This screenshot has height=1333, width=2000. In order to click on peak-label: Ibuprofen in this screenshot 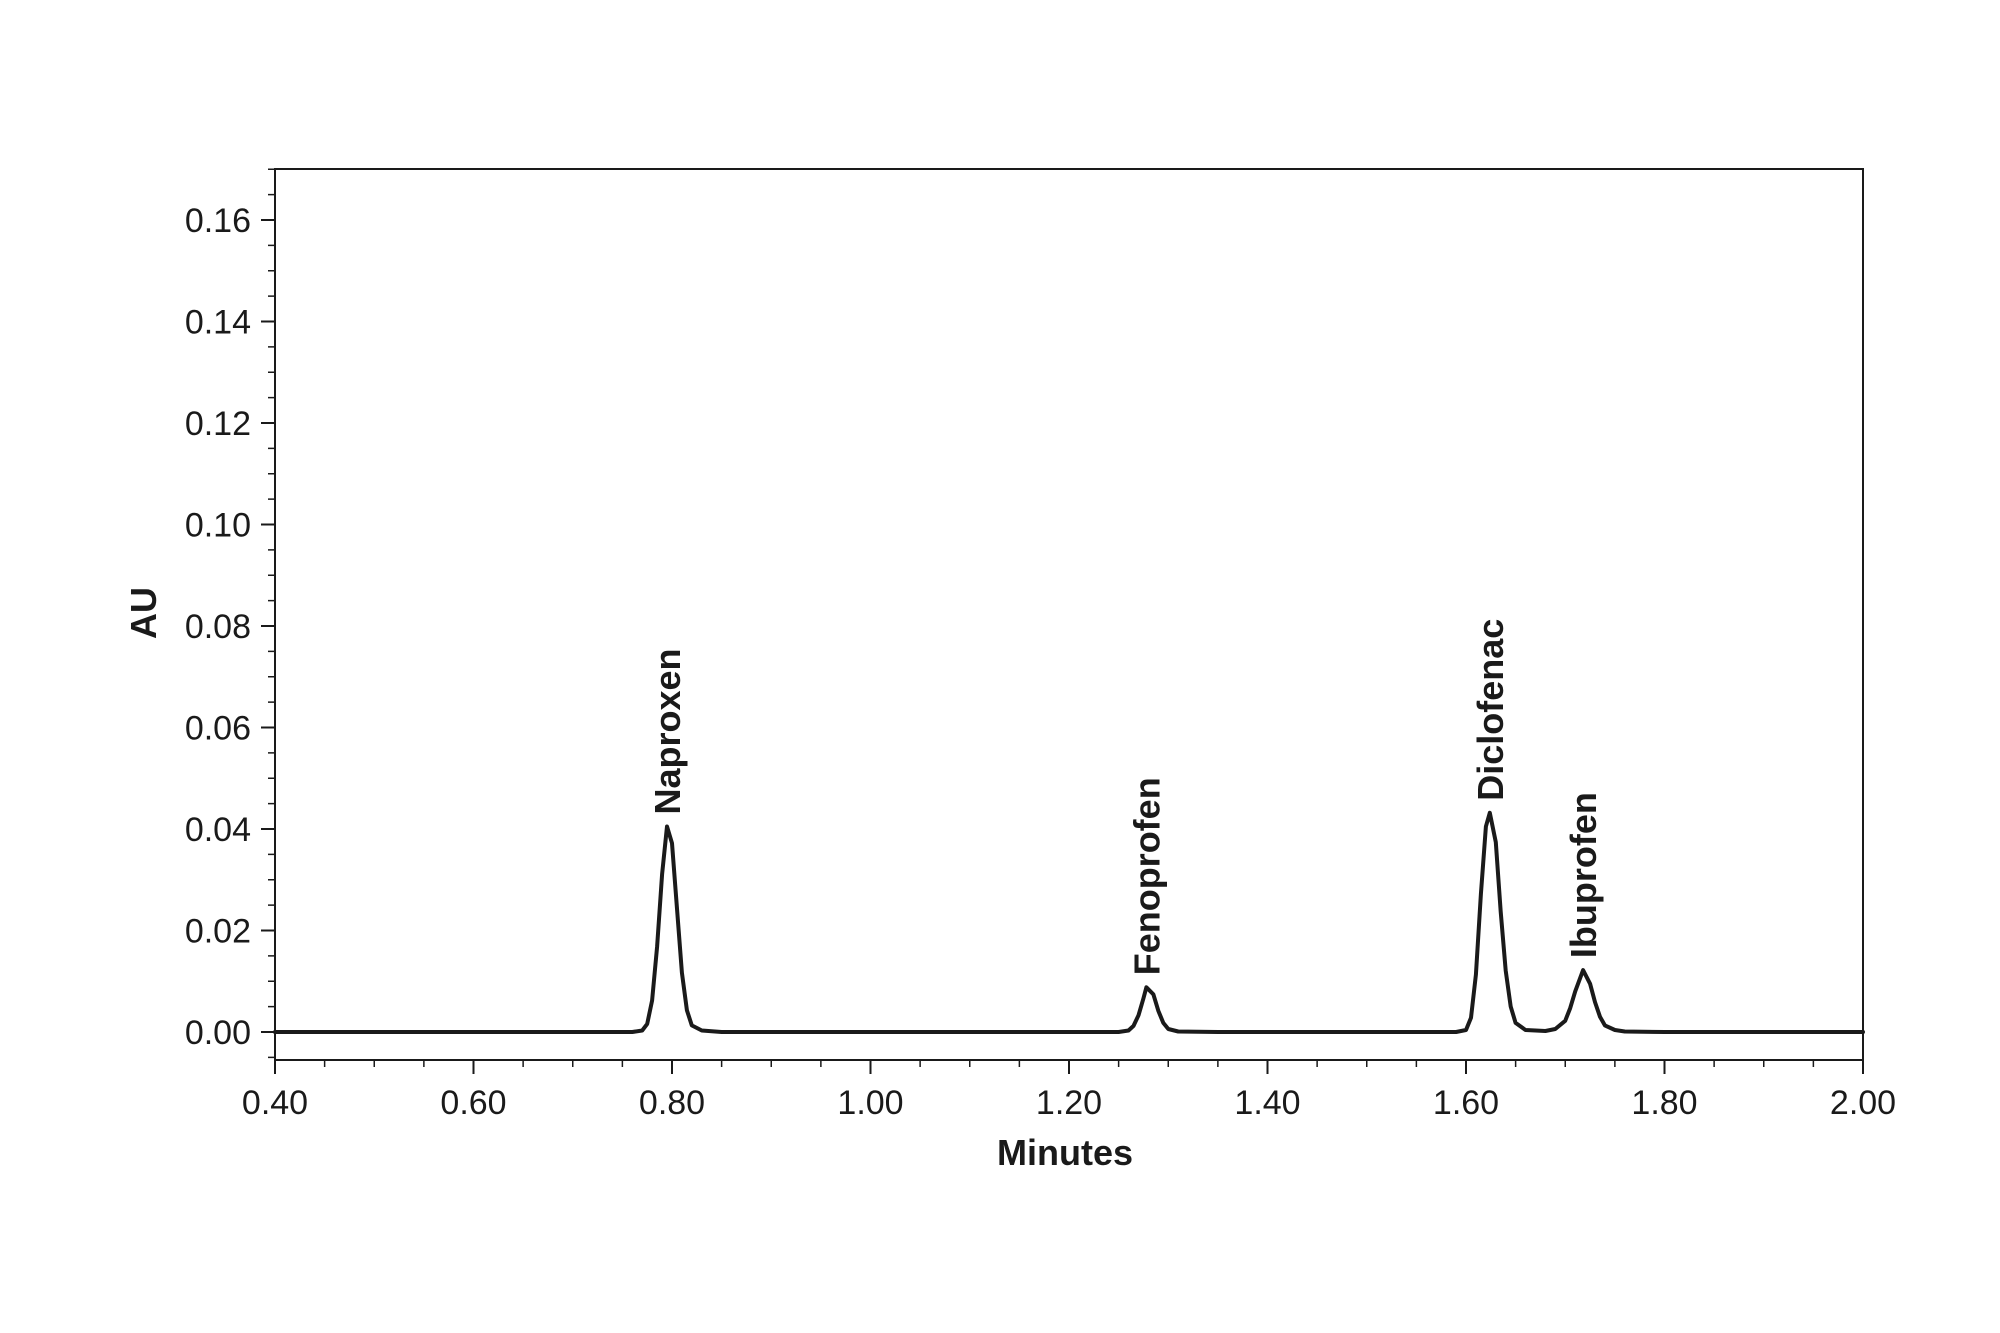, I will do `click(1583, 875)`.